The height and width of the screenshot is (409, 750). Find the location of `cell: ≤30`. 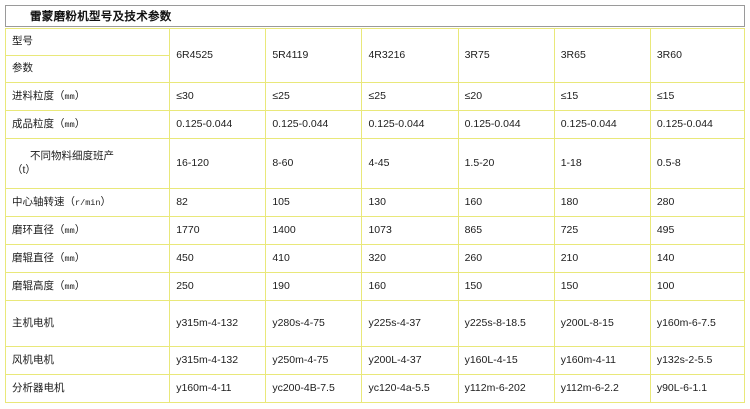

cell: ≤30 is located at coordinates (218, 96).